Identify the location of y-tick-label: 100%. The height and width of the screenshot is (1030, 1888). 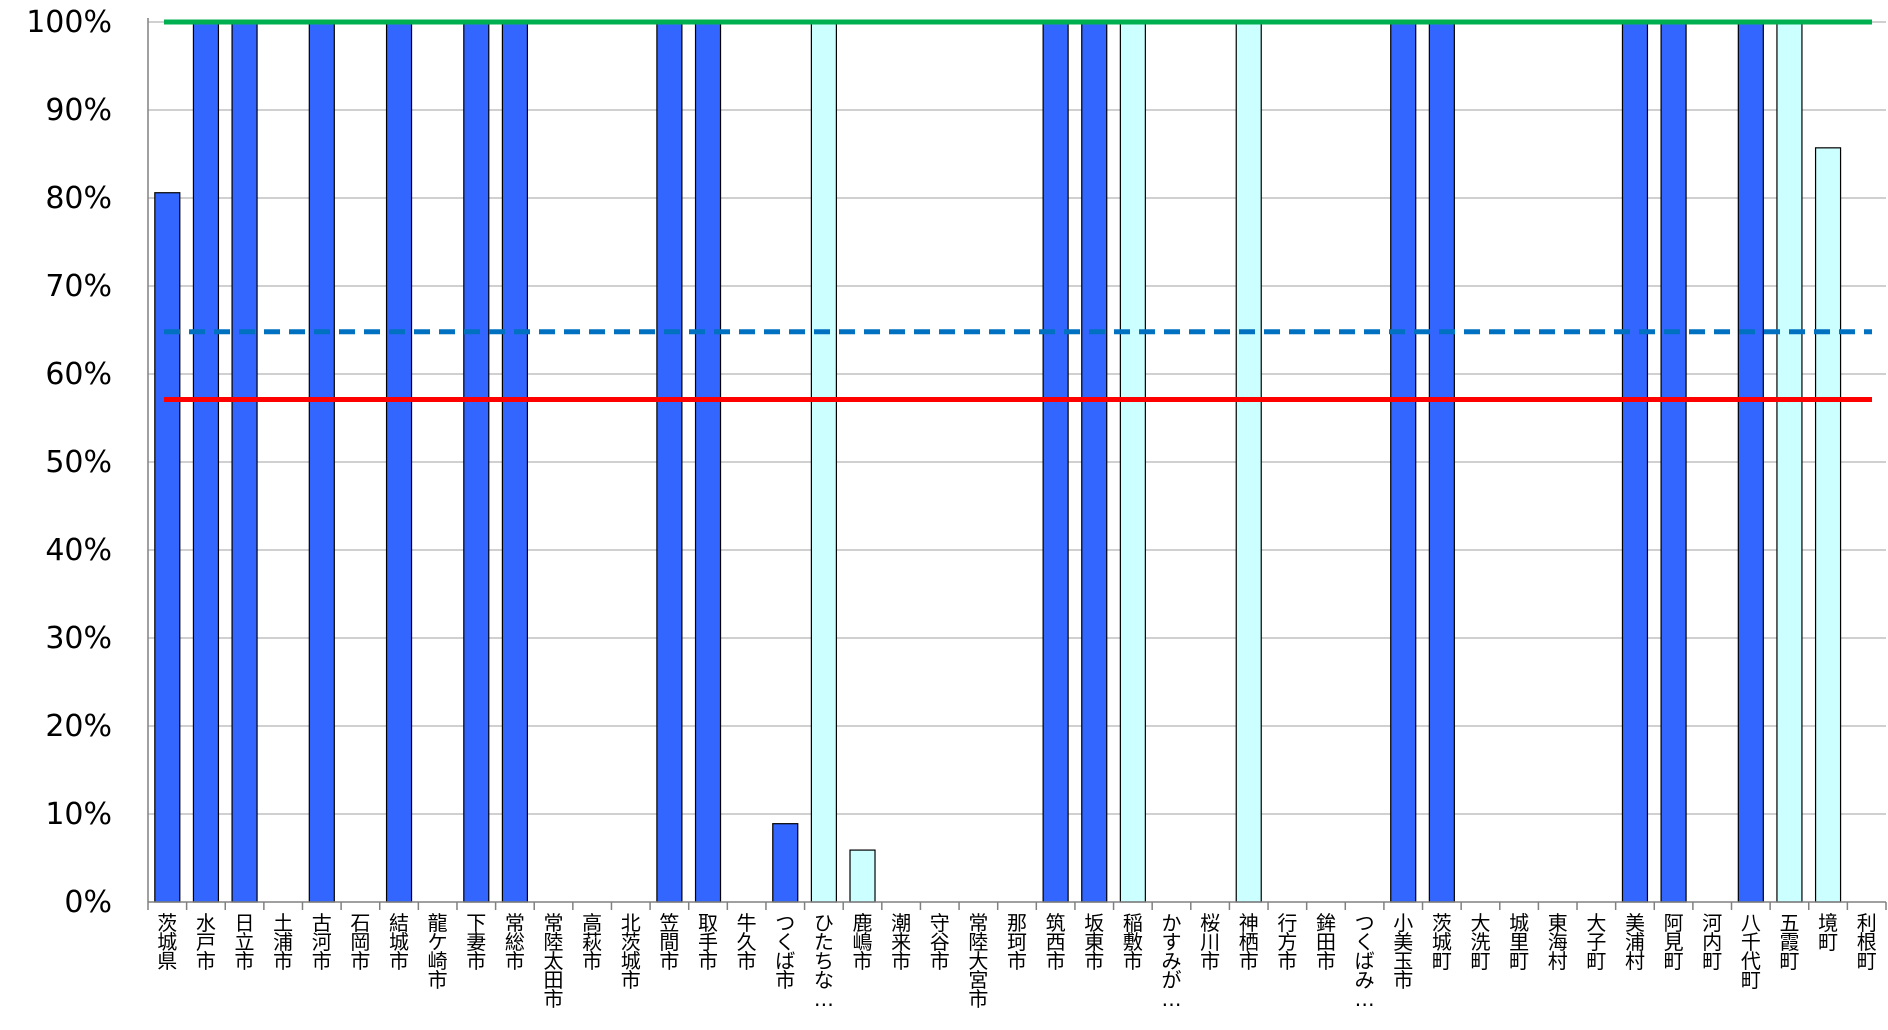
(69, 22).